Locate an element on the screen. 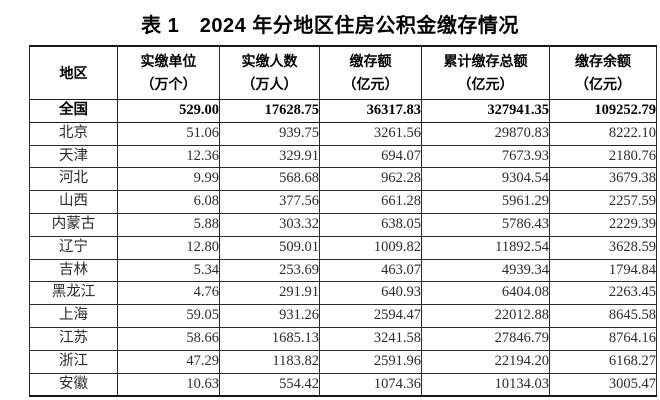 The image size is (660, 400). value-cell: 327941.35 is located at coordinates (485, 111).